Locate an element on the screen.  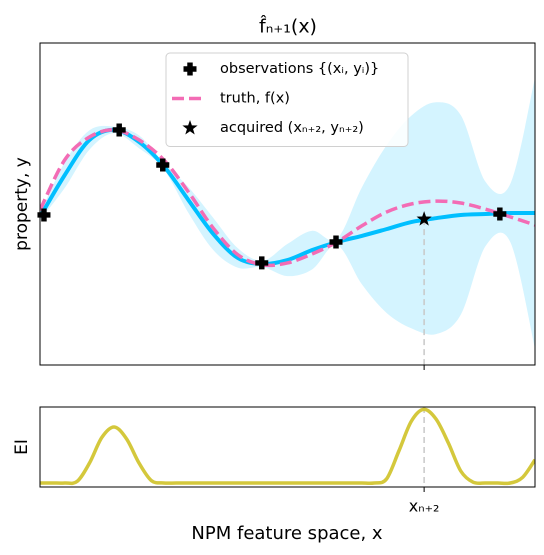
ei-line is located at coordinates (287, 446).